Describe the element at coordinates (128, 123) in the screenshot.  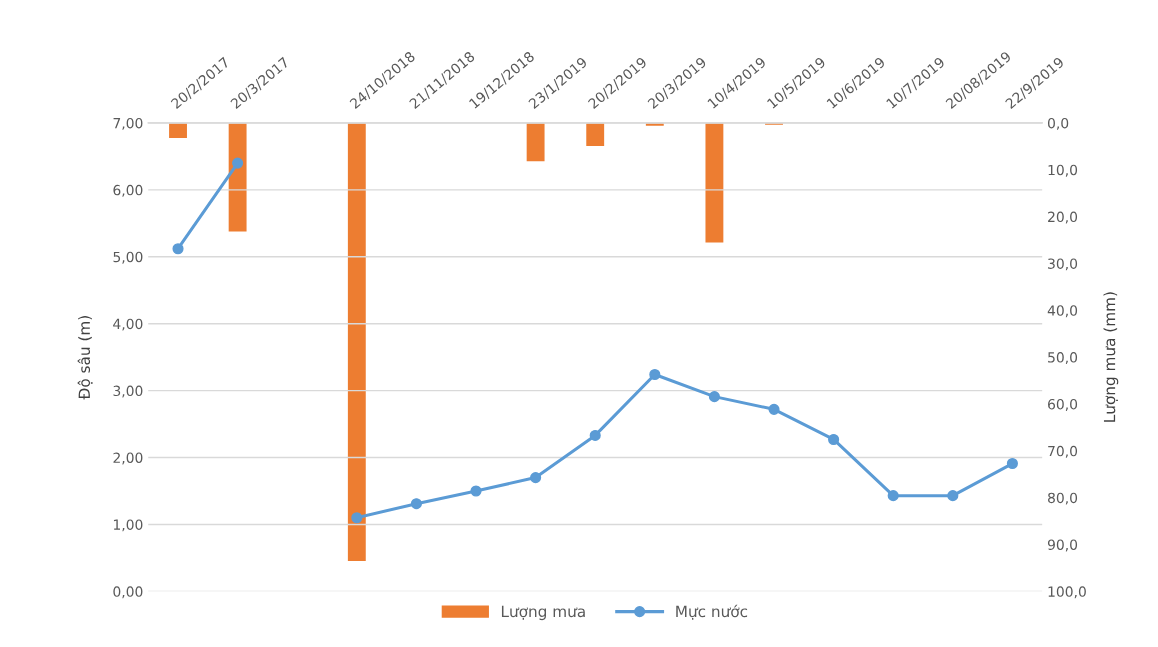
I see `y-tick-label: 7,00` at that location.